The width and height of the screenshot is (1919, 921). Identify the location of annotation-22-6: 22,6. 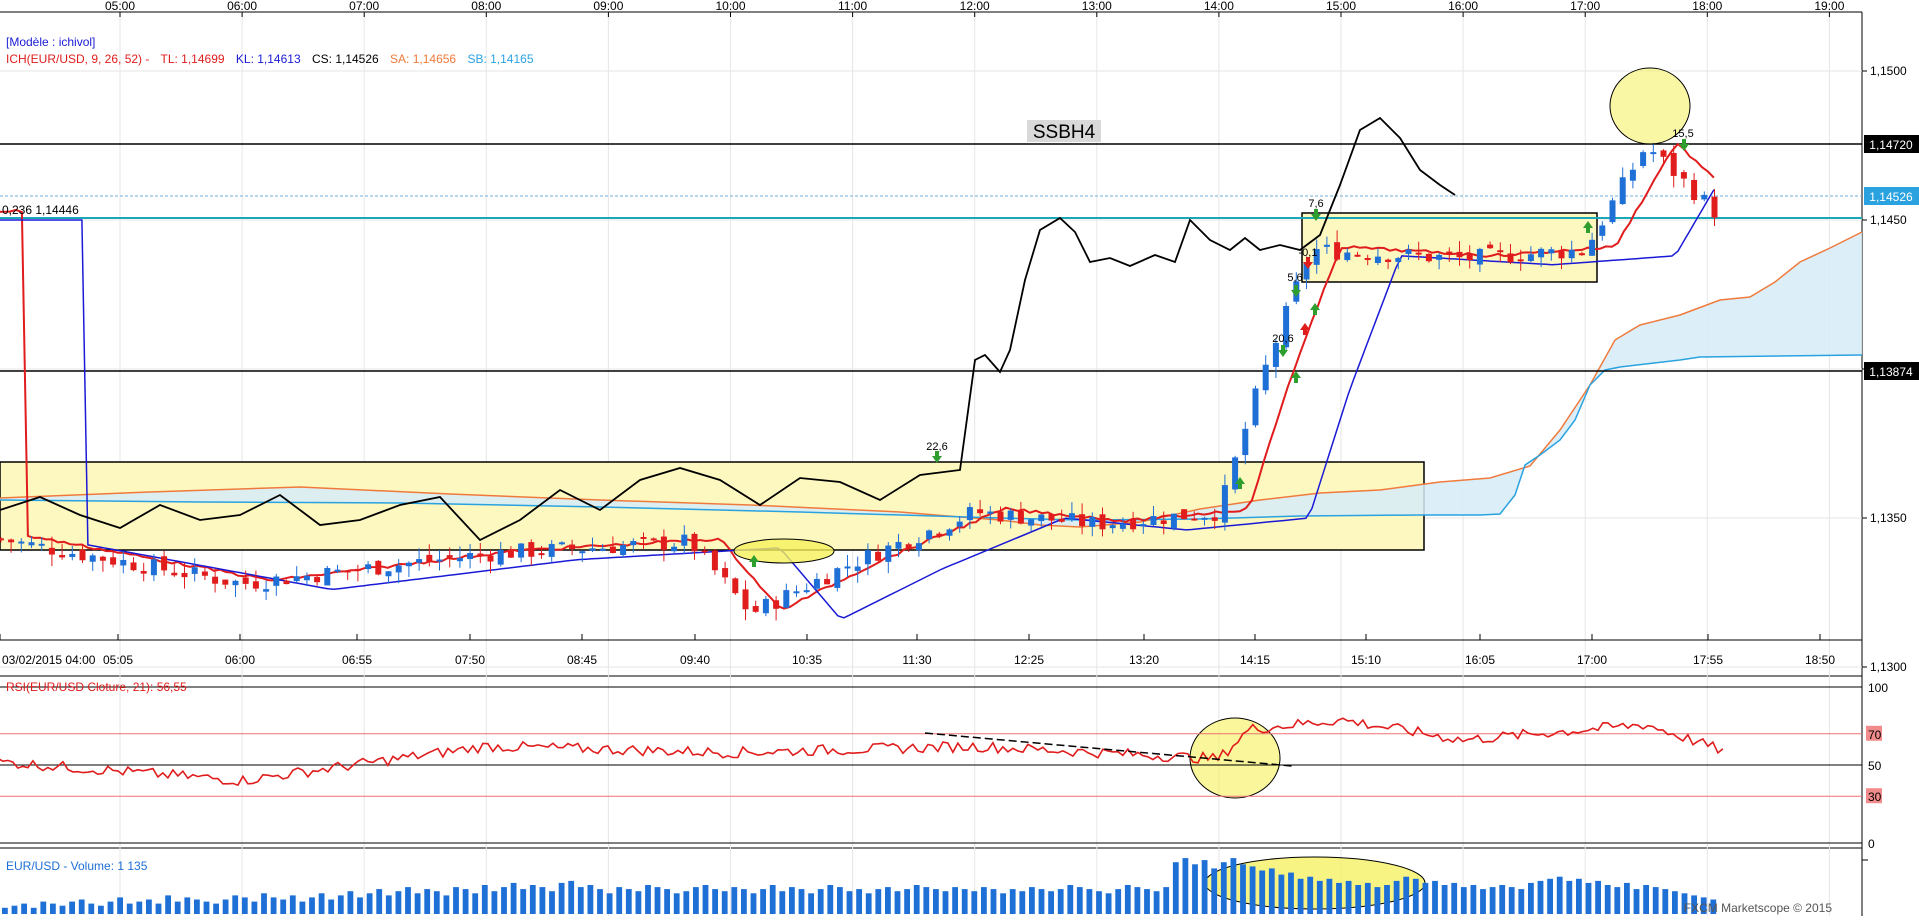
(936, 447).